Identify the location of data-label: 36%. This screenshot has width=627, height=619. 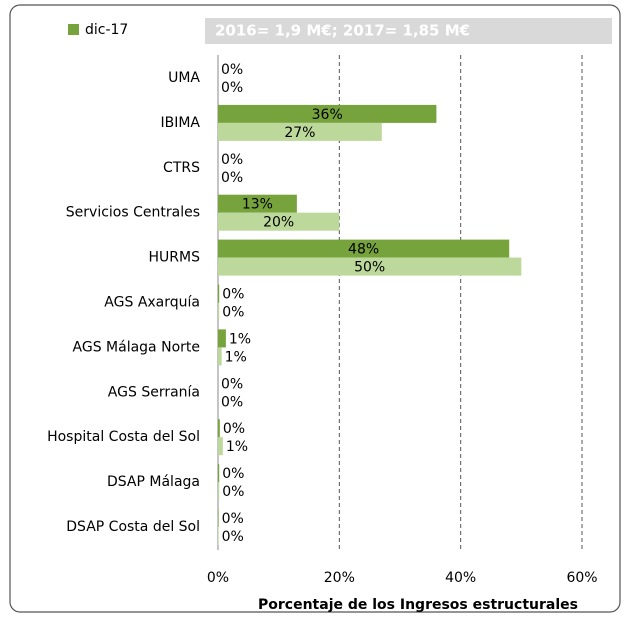
(327, 115).